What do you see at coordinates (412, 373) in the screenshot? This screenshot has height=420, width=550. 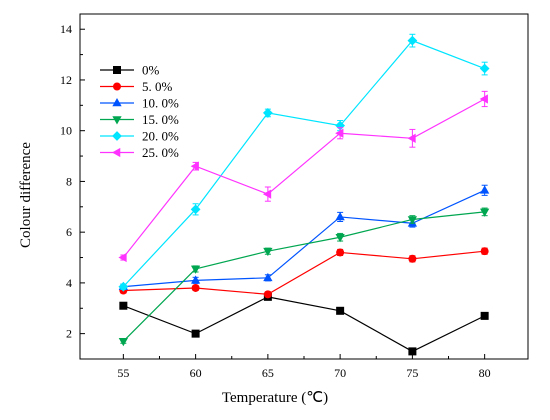 I see `x-tick-label: 75` at bounding box center [412, 373].